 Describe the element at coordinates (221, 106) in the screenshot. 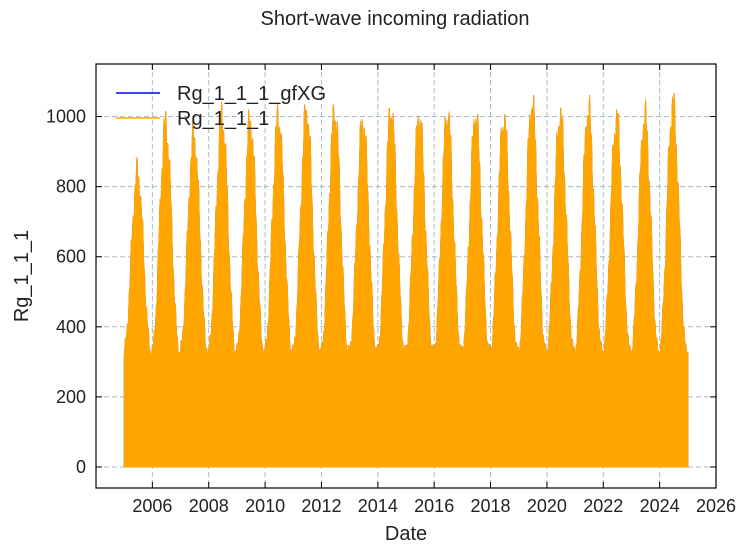

I see `legend: Rg_1_1_1_gfXG Rg_1_1_1` at that location.